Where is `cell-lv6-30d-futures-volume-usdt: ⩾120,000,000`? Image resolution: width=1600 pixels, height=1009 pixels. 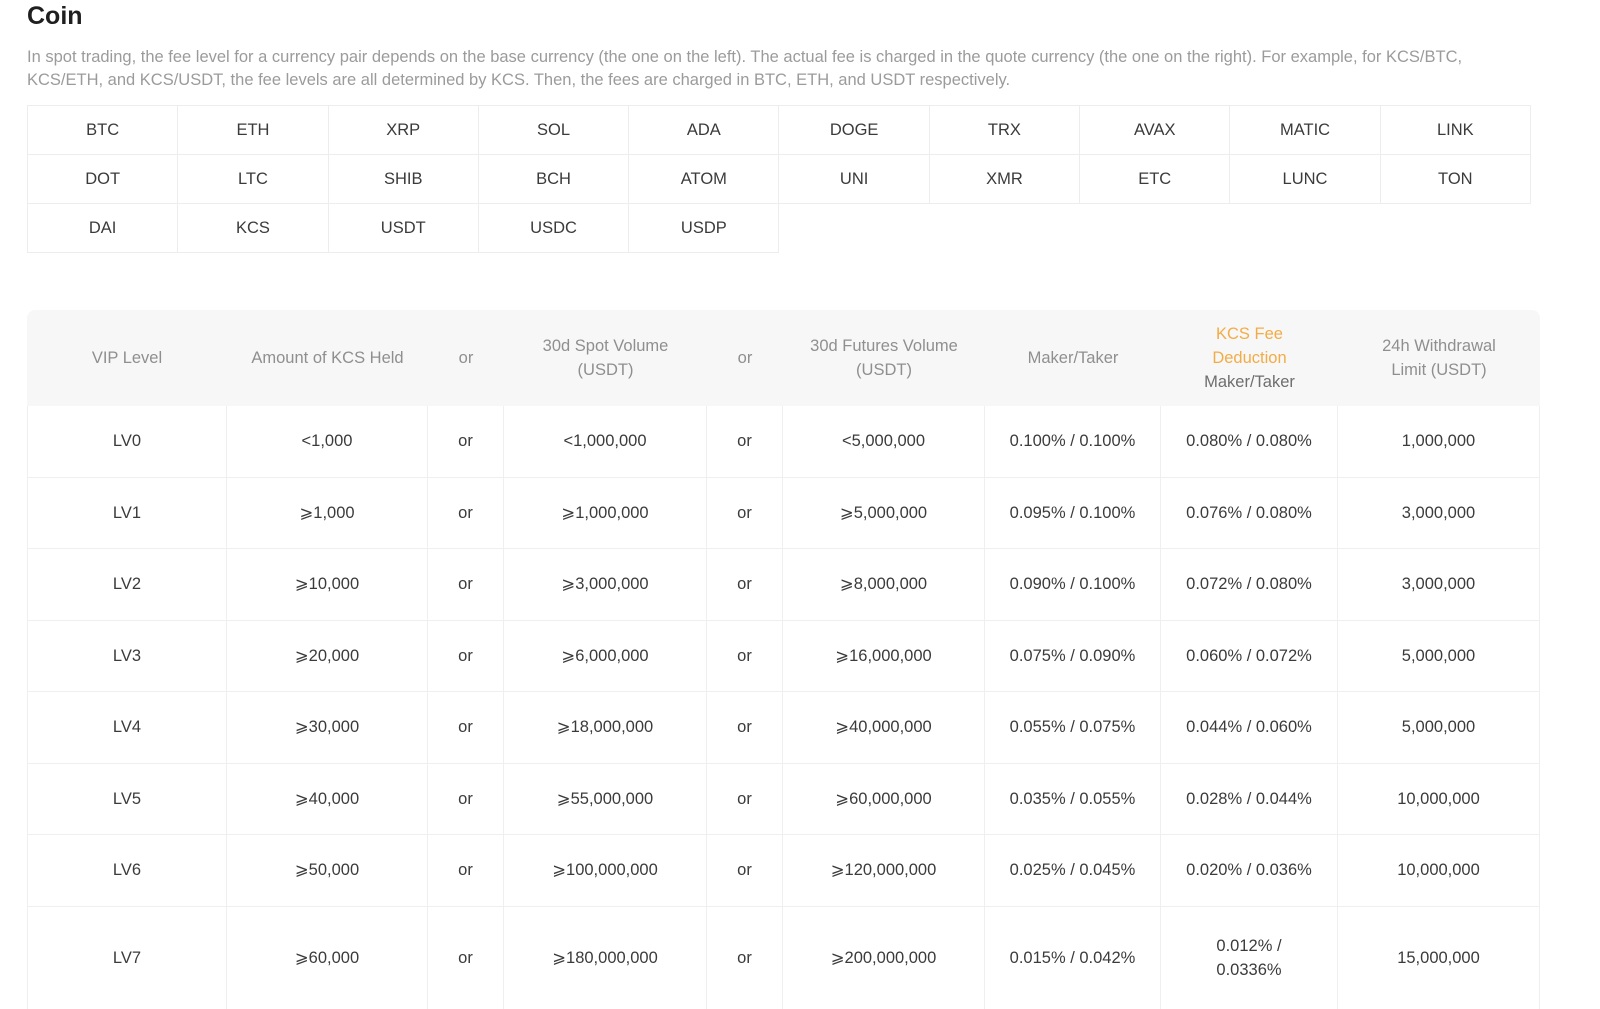
cell-lv6-30d-futures-volume-usdt: ⩾120,000,000 is located at coordinates (884, 870).